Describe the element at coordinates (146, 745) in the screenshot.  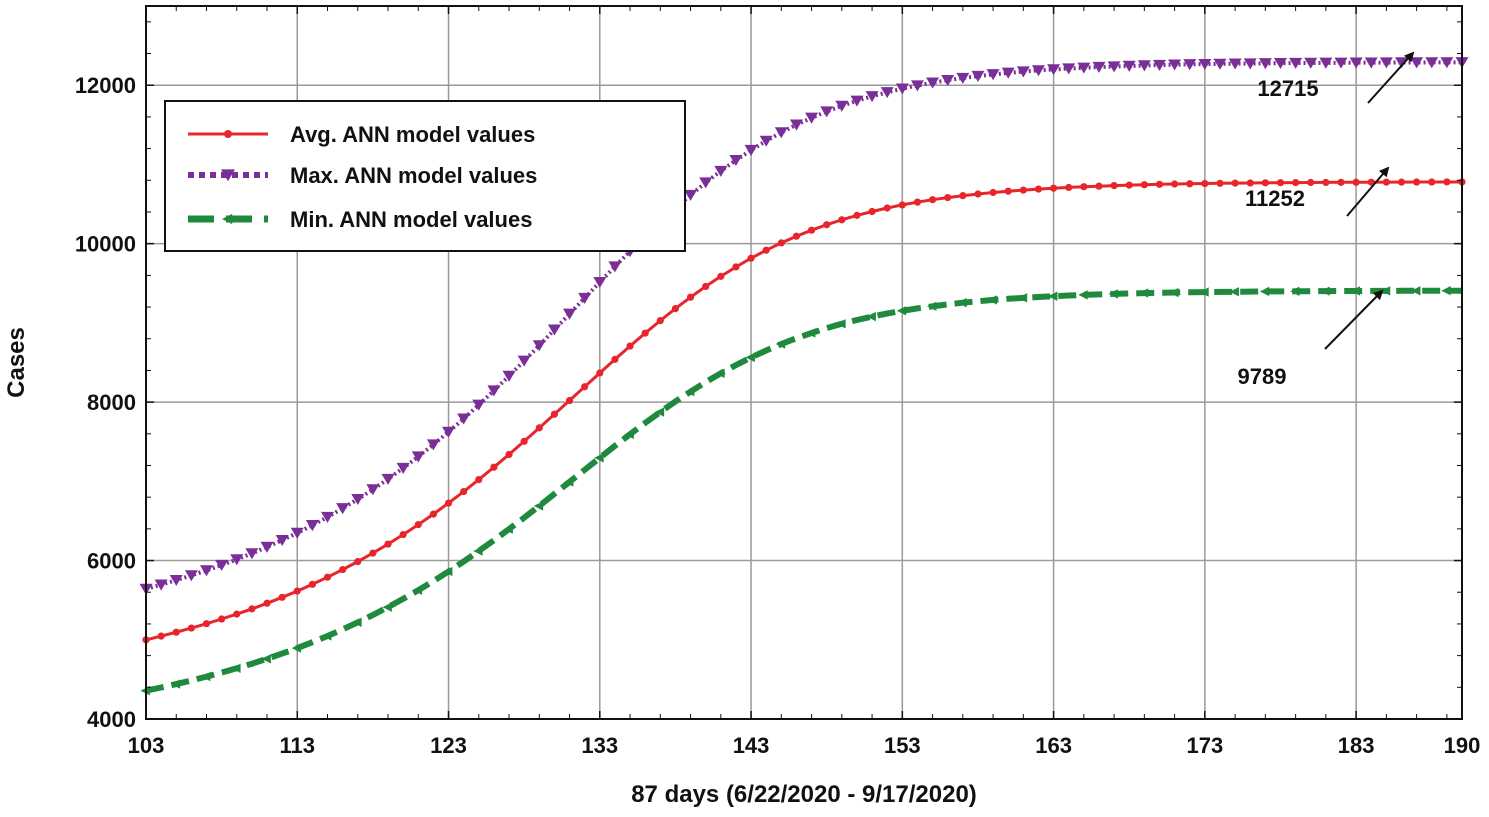
I see `x-tick-label: 103` at that location.